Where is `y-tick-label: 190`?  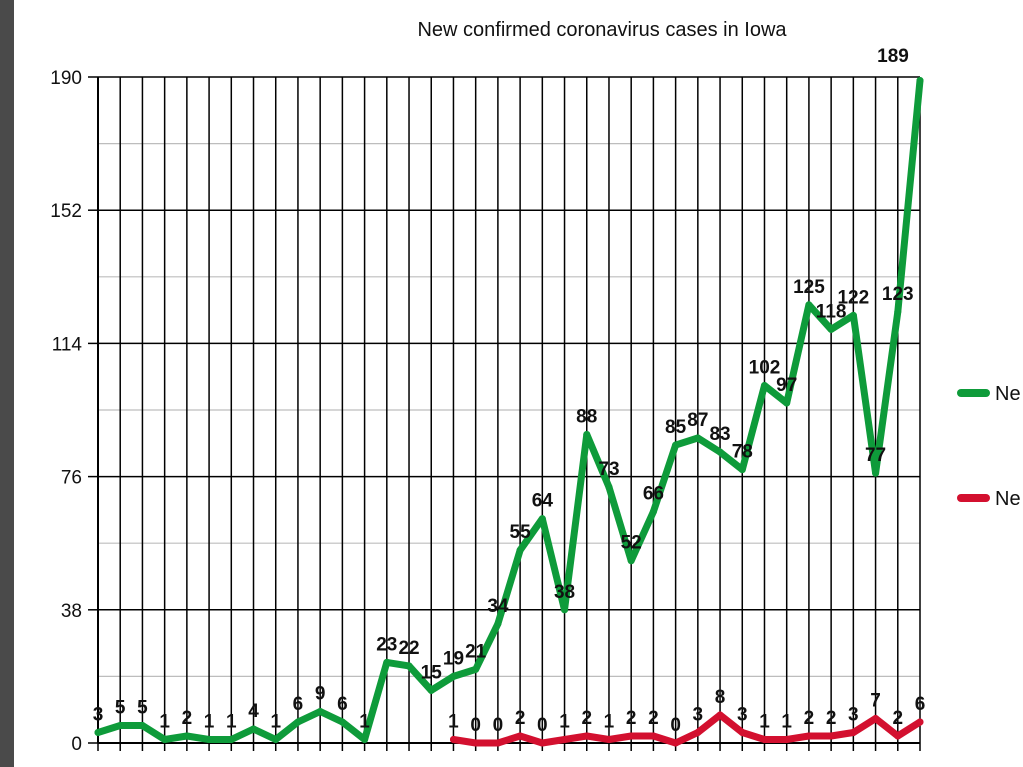 y-tick-label: 190 is located at coordinates (66, 78).